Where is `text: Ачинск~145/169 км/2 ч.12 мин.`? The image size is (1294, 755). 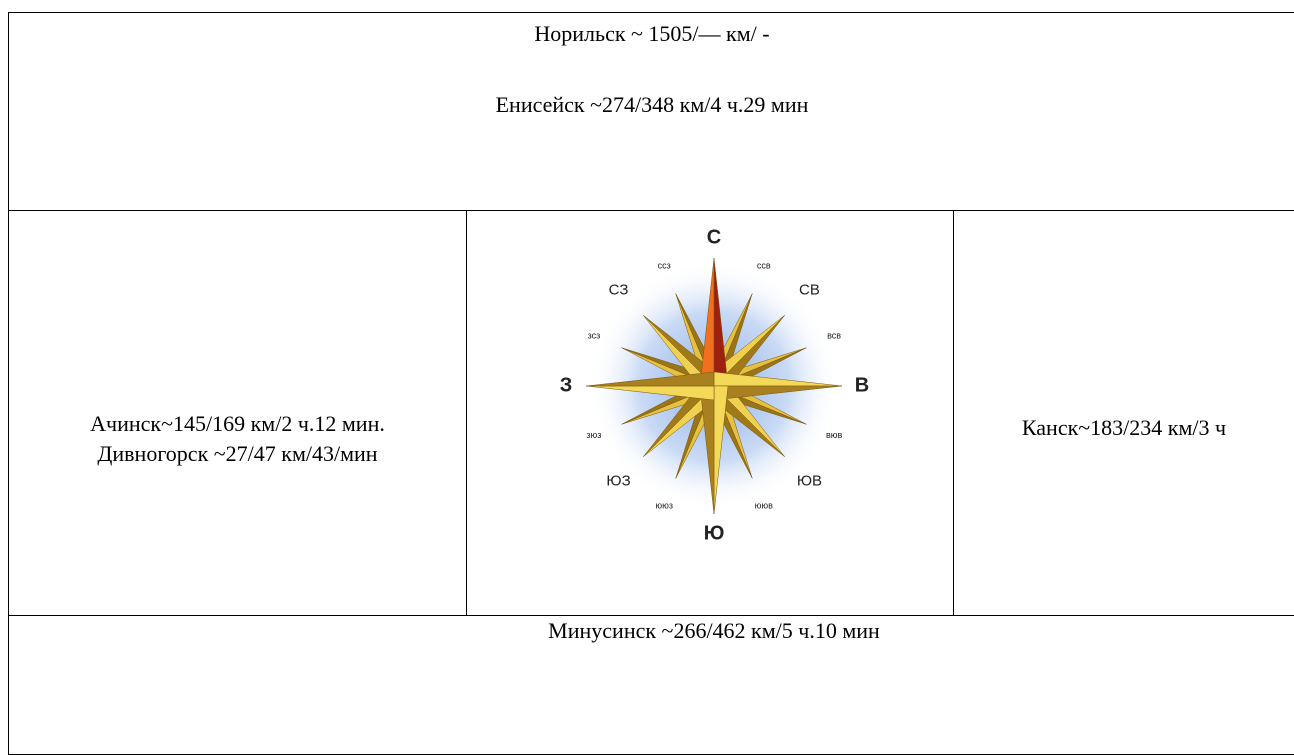
text: Ачинск~145/169 км/2 ч.12 мин. is located at coordinates (237, 423).